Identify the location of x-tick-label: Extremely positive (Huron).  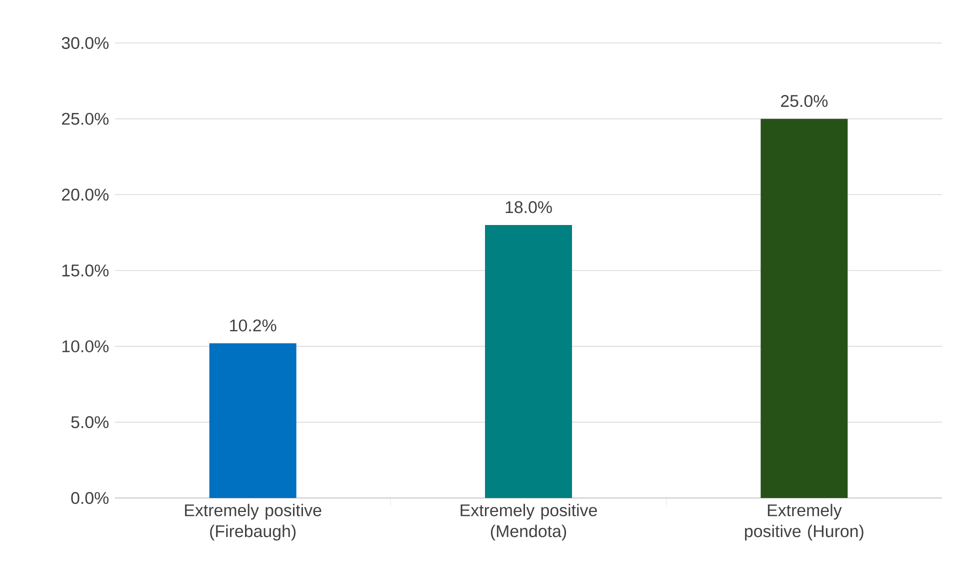
(804, 522).